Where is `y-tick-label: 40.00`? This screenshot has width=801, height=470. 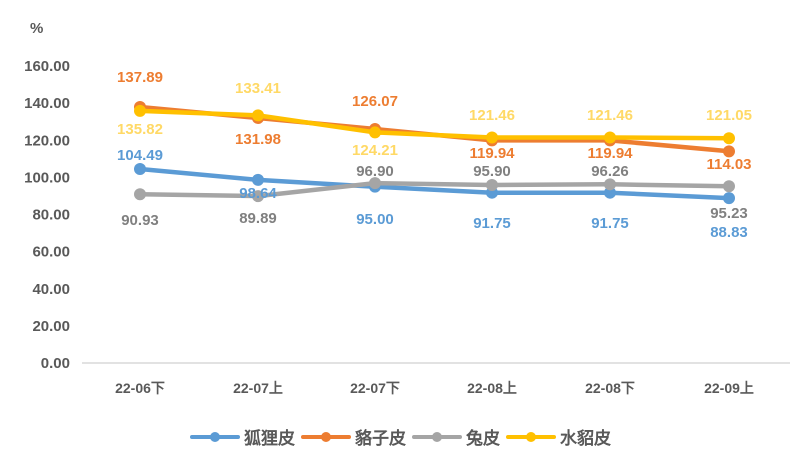
y-tick-label: 40.00 is located at coordinates (51, 289).